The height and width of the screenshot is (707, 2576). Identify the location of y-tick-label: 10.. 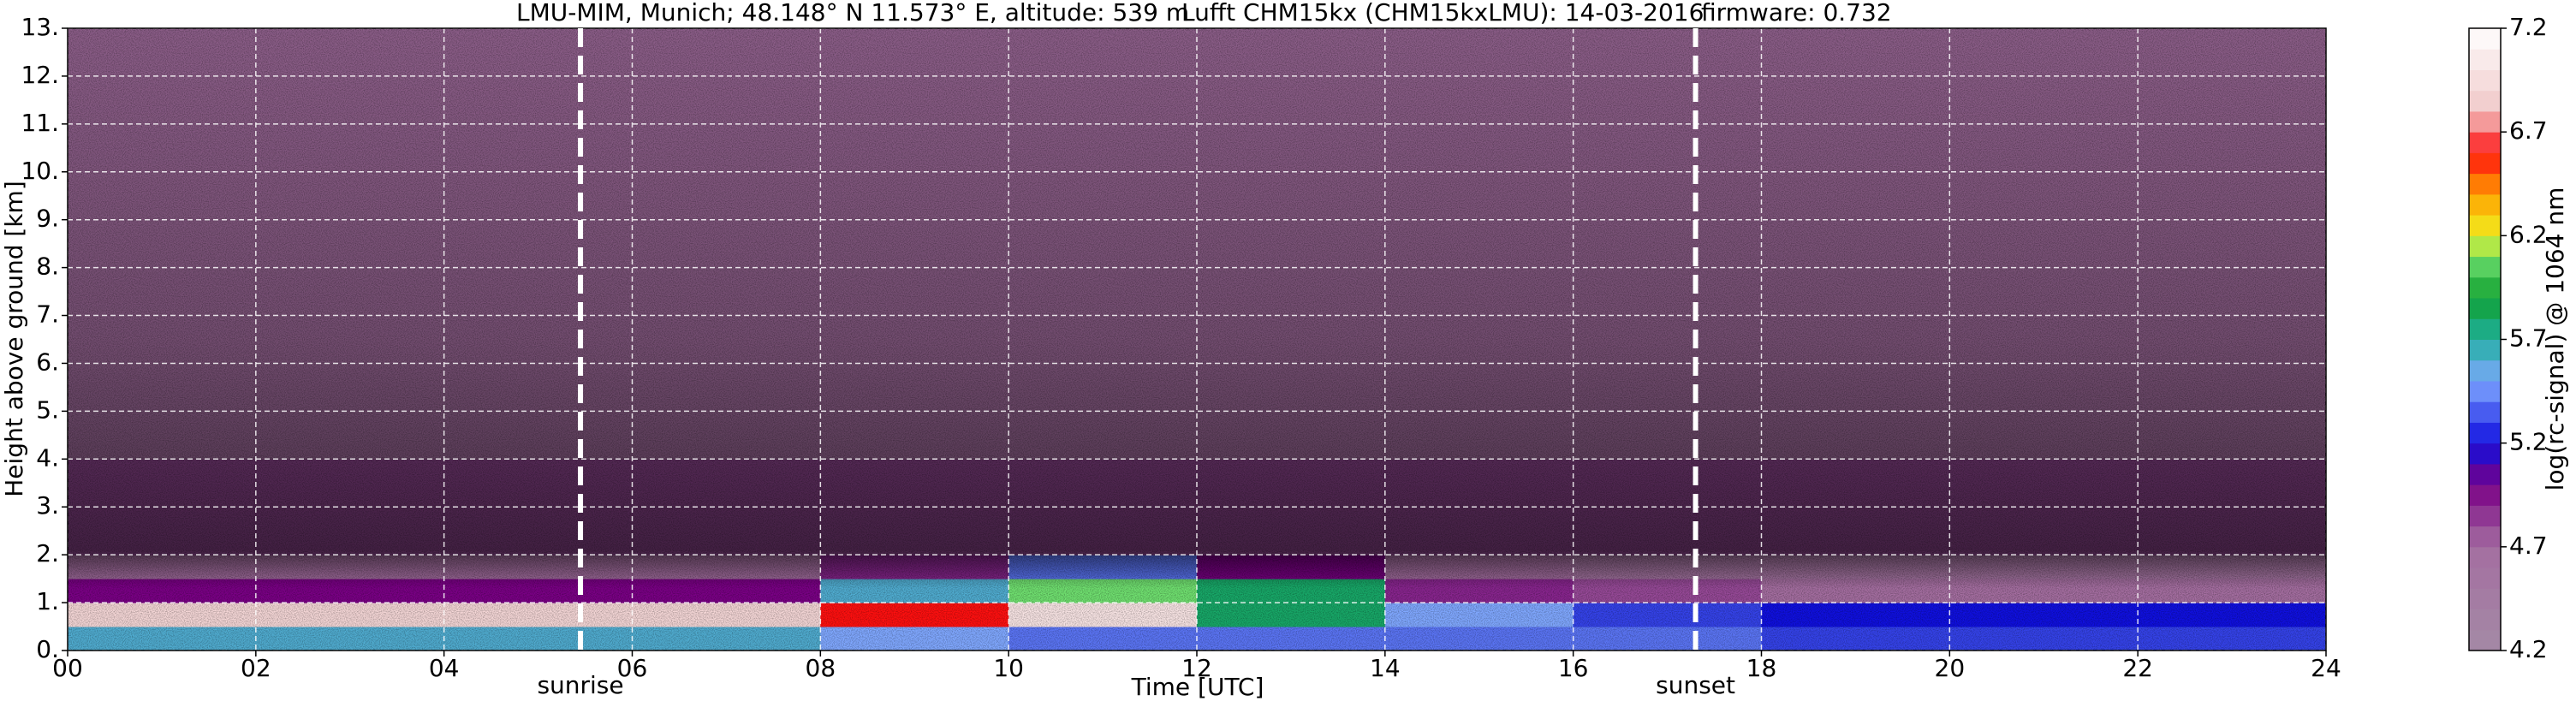
(40, 171).